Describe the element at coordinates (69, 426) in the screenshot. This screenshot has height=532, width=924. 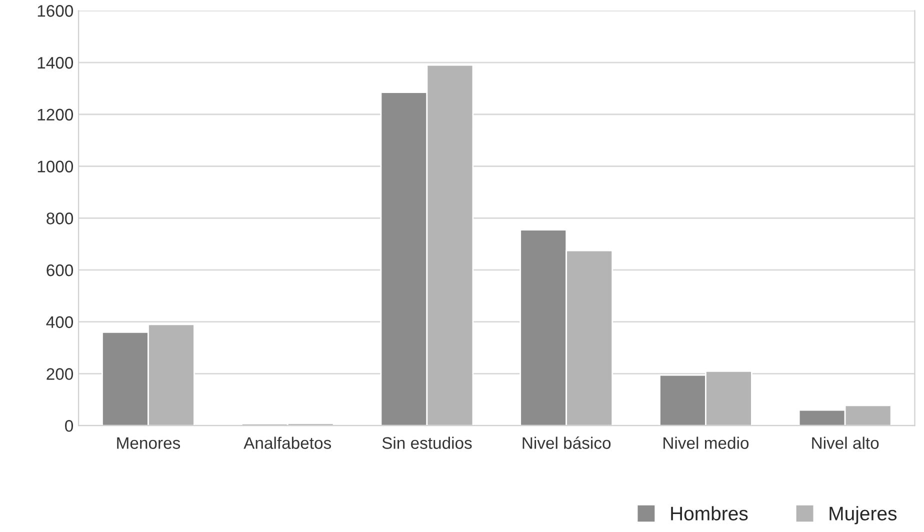
I see `y-tick-label: 0` at that location.